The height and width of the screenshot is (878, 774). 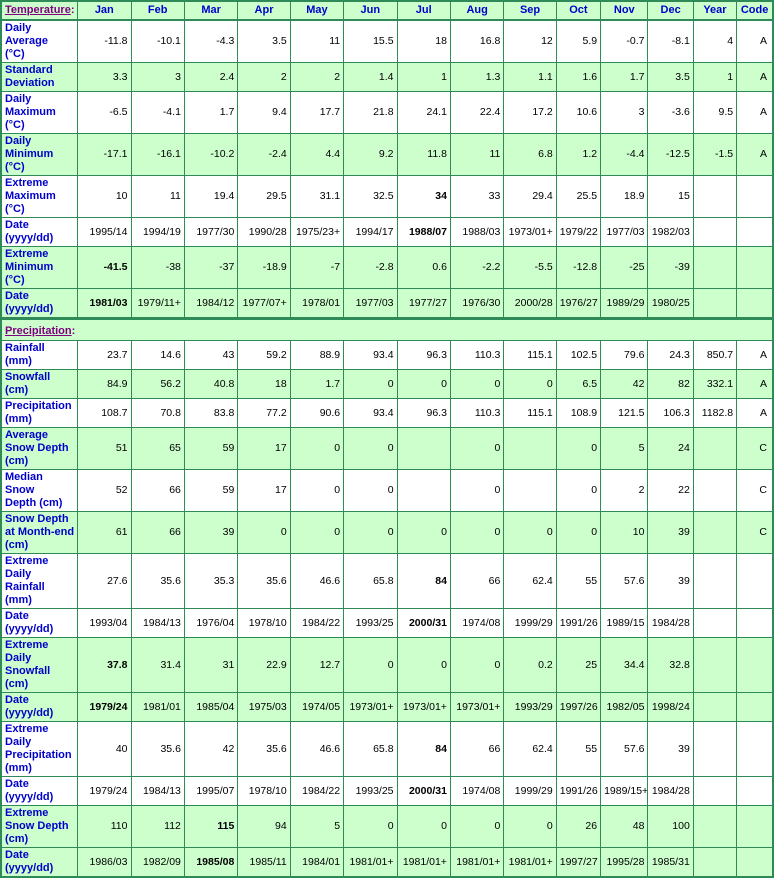 What do you see at coordinates (104, 791) in the screenshot?
I see `value-cell: 1979/24` at bounding box center [104, 791].